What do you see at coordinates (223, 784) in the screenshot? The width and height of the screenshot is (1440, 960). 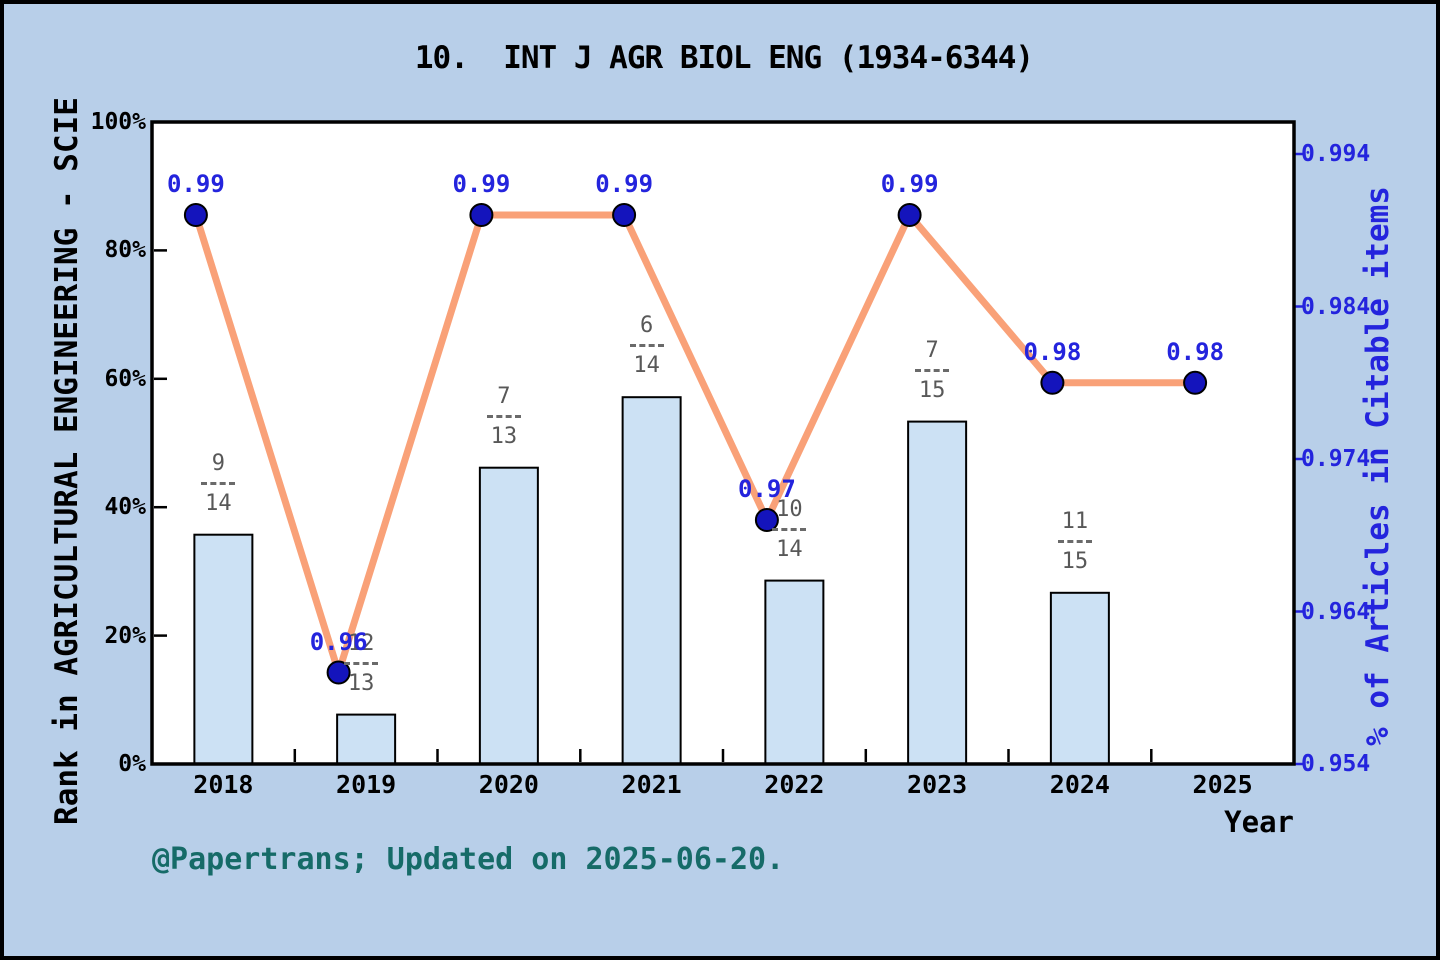 I see `x-tick-label-2018: 2018` at bounding box center [223, 784].